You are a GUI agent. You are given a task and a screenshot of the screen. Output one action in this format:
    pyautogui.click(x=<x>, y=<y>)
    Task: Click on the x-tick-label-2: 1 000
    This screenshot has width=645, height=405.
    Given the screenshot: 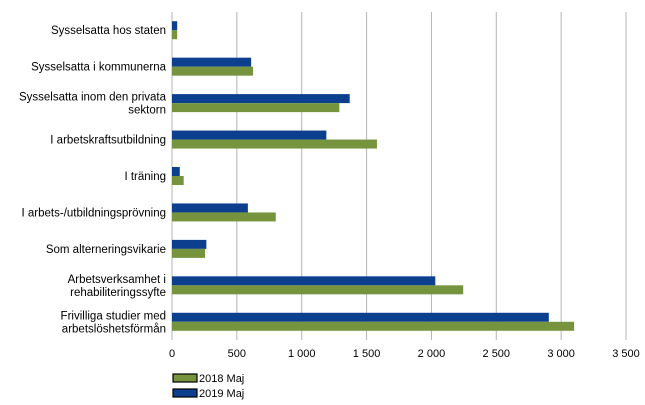 What is the action you would take?
    pyautogui.click(x=302, y=354)
    